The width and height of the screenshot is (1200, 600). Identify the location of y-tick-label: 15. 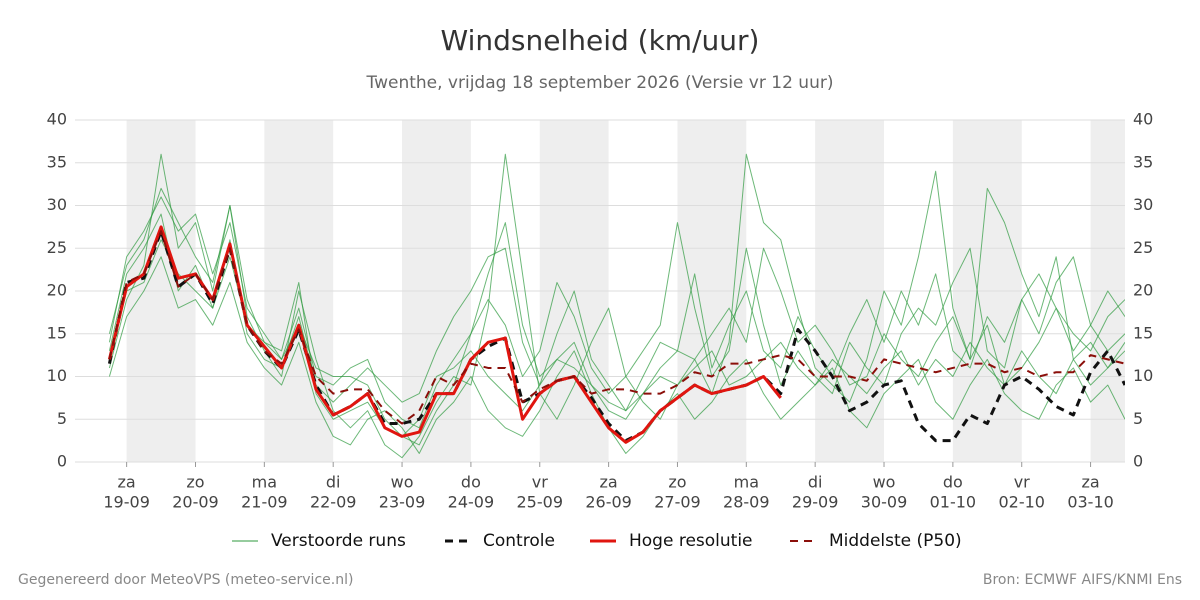
(57, 332).